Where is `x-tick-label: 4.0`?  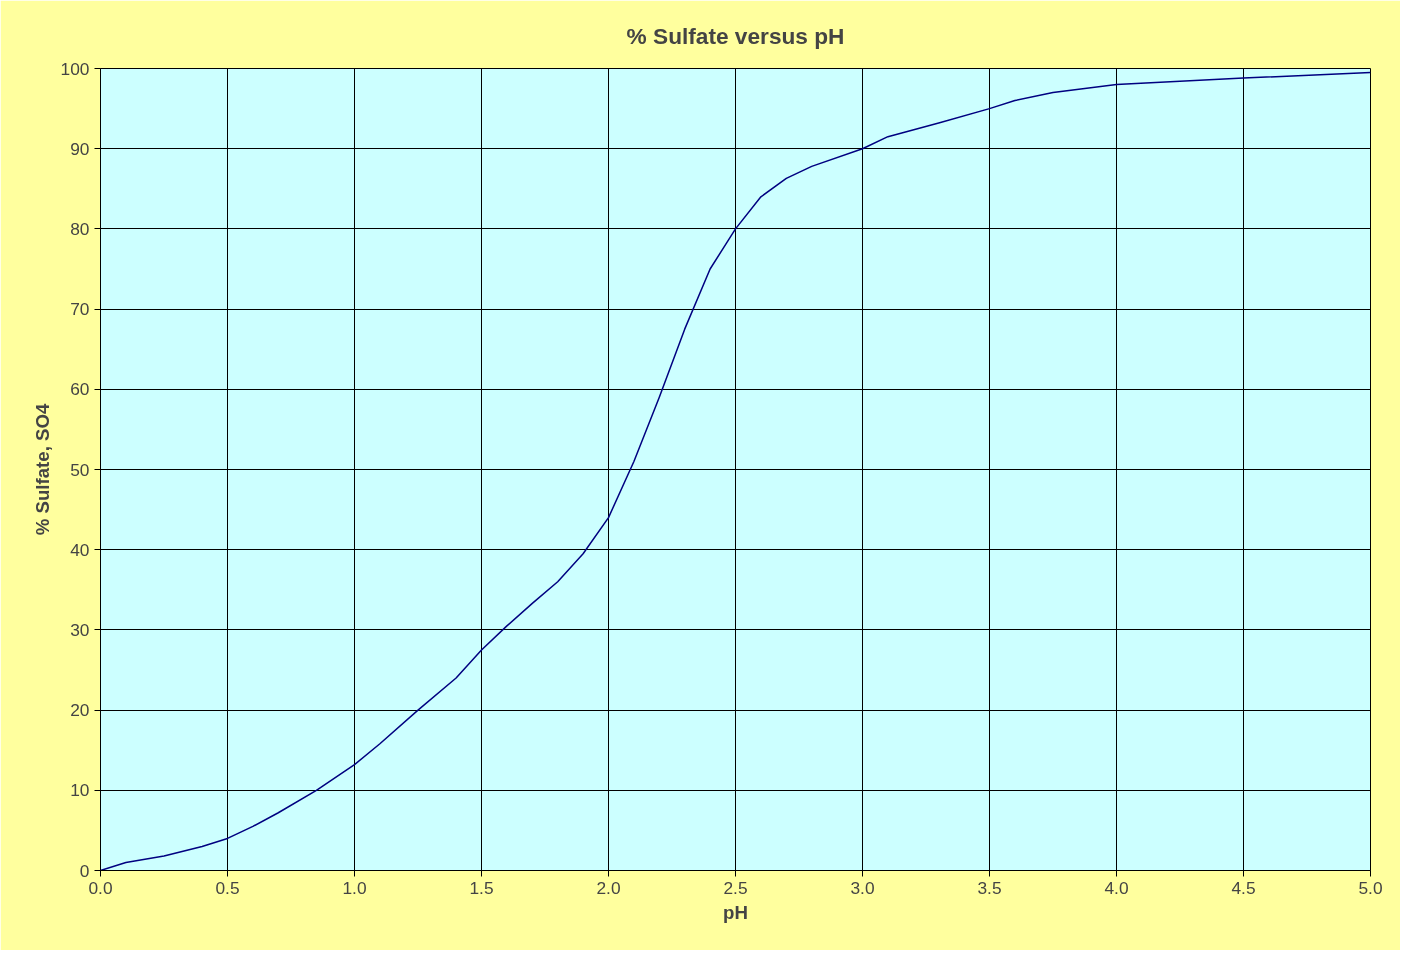
x-tick-label: 4.0 is located at coordinates (1116, 887).